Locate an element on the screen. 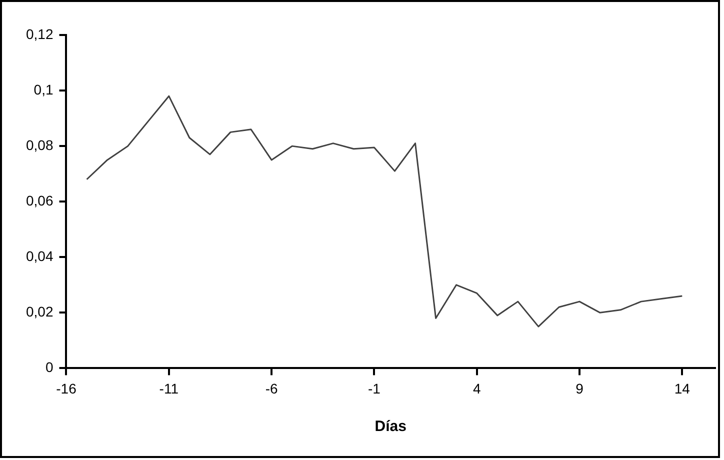  y-tick-label: 0,1 is located at coordinates (44, 89).